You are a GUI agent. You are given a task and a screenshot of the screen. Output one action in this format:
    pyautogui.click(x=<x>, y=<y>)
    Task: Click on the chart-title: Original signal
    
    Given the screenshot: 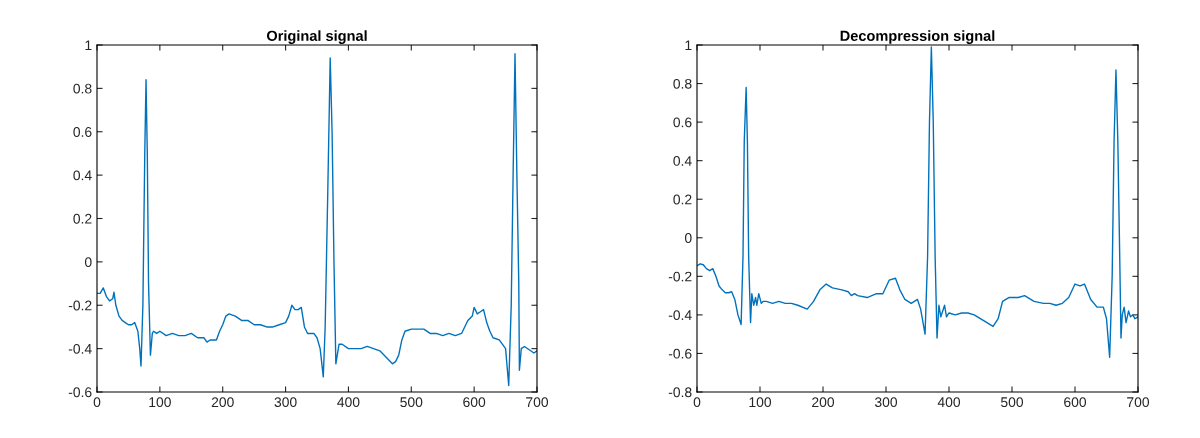 What is the action you would take?
    pyautogui.click(x=316, y=37)
    